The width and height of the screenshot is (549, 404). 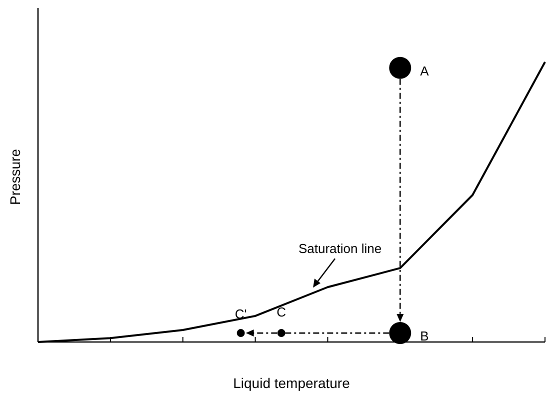 I want to click on annotation: B, so click(x=424, y=336).